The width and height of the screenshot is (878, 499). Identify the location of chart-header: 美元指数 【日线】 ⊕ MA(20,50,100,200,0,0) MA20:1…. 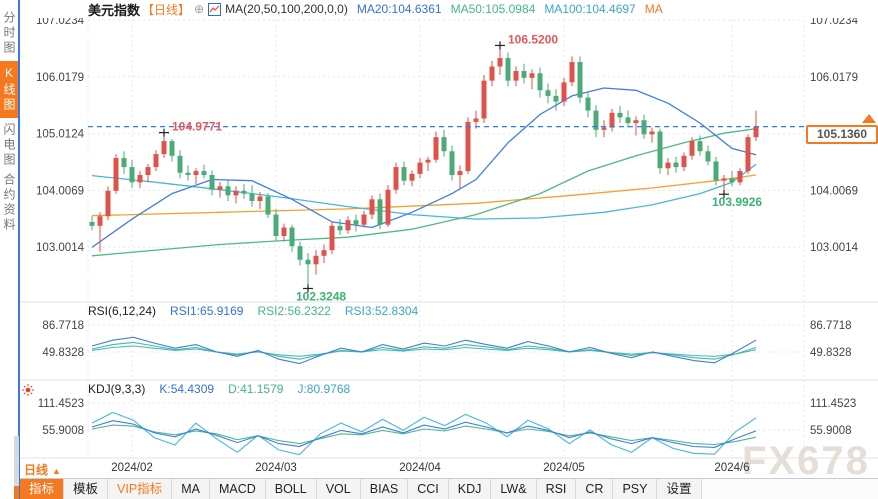
(449, 9).